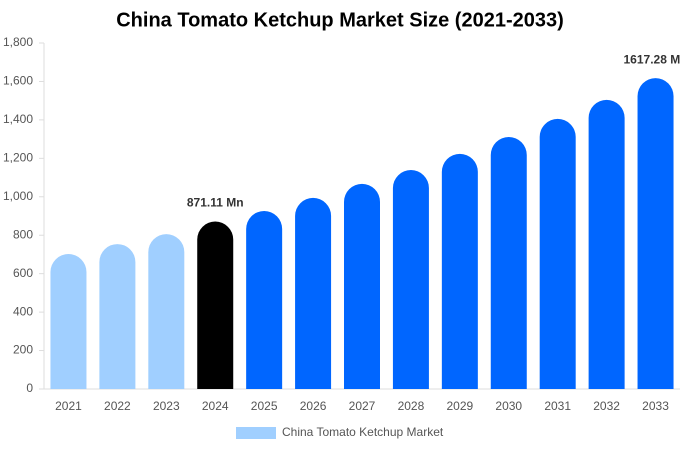  Describe the element at coordinates (652, 59) in the screenshot. I see `value-label: 1617.28 Mn` at that location.